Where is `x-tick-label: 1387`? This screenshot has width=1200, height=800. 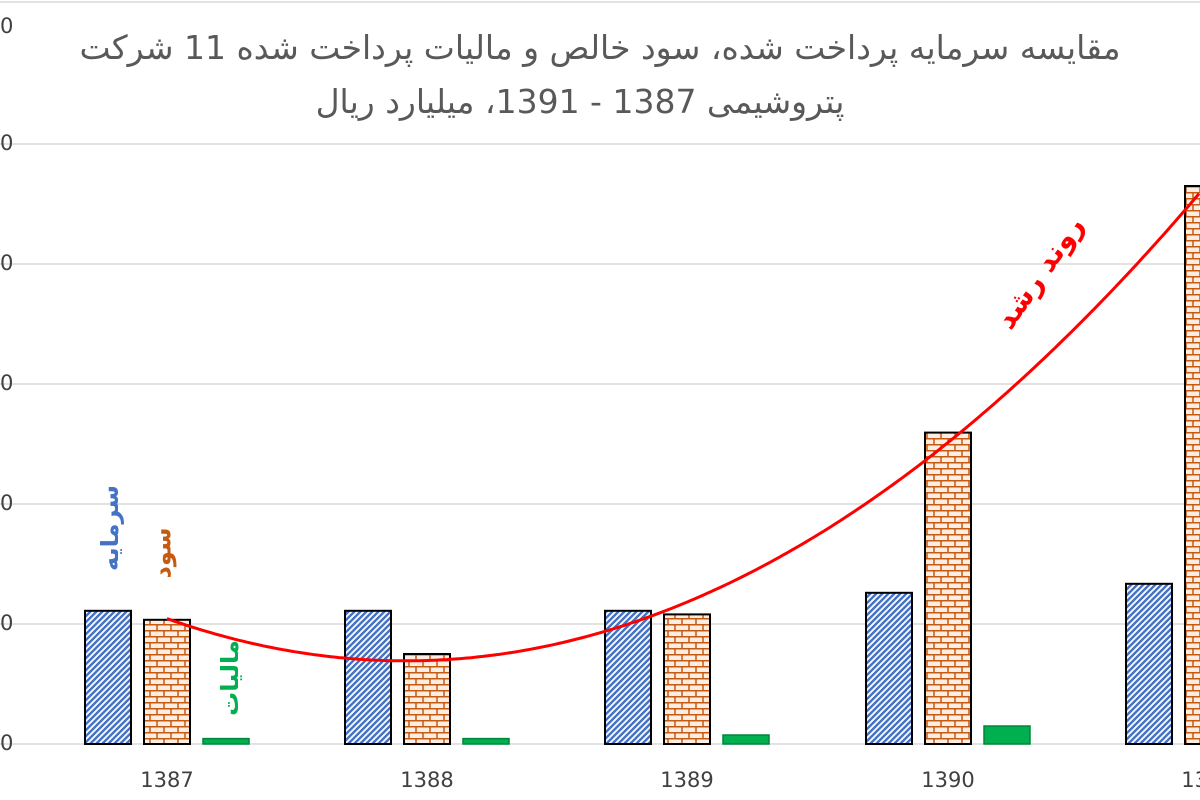
x-tick-label: 1387 is located at coordinates (167, 780).